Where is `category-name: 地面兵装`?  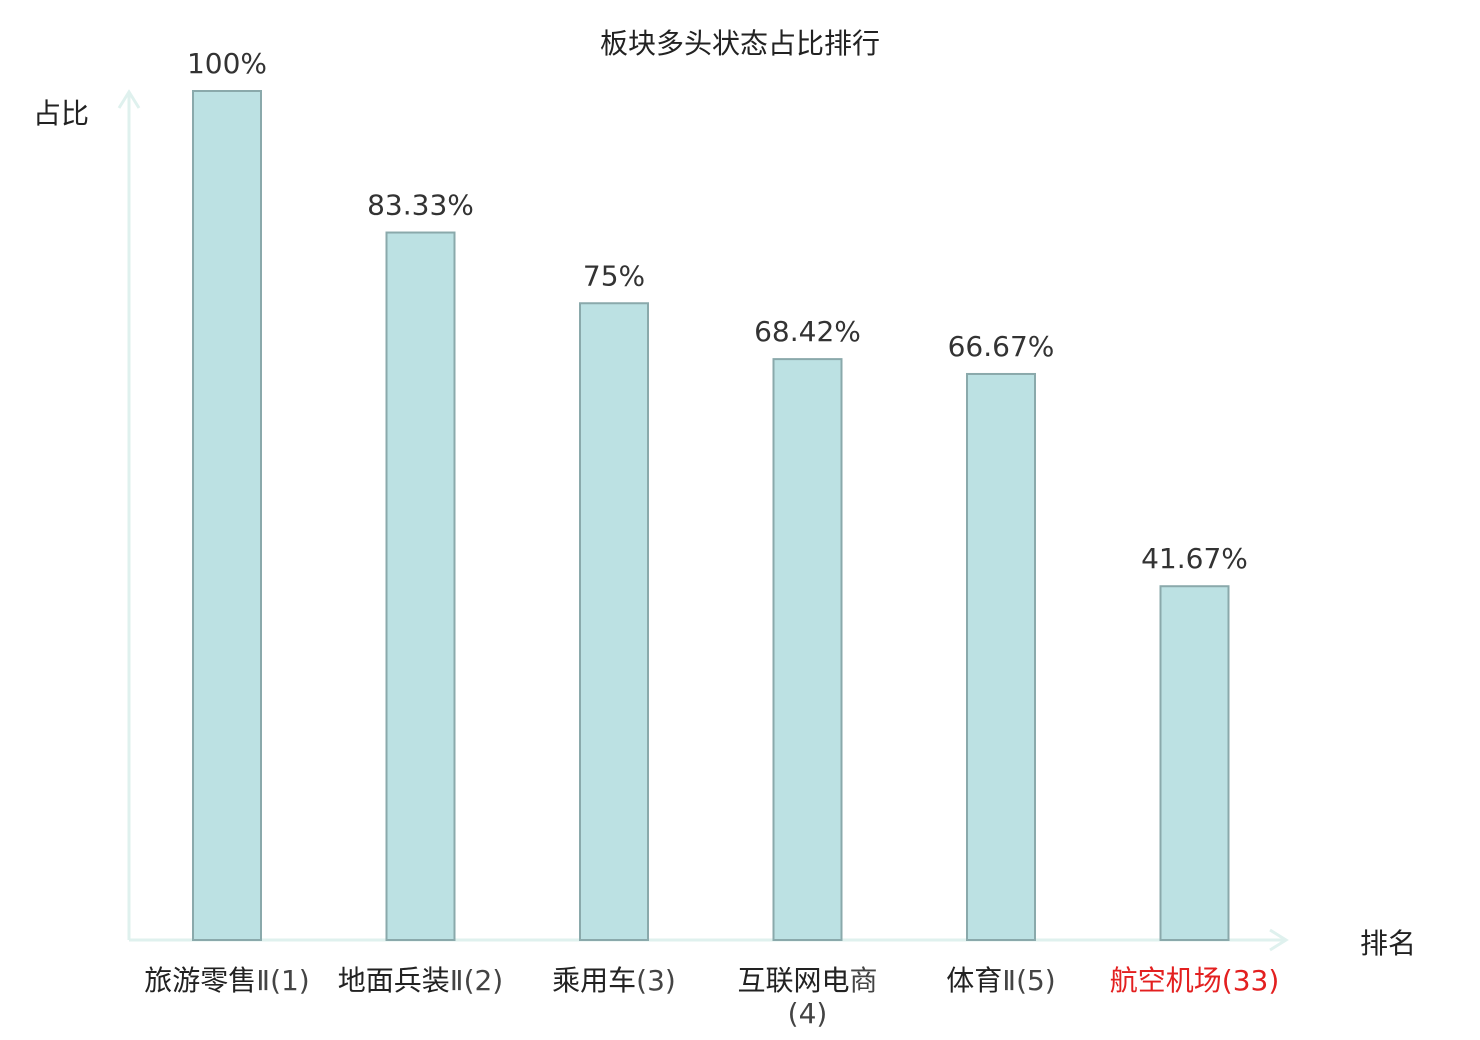 category-name: 地面兵装 is located at coordinates (393, 980).